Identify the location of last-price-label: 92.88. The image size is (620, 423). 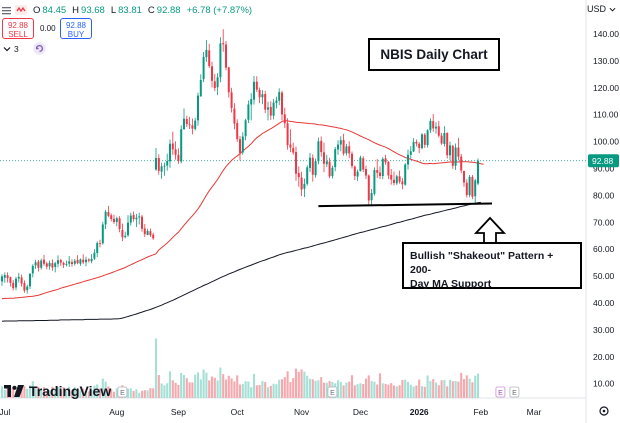
(603, 161).